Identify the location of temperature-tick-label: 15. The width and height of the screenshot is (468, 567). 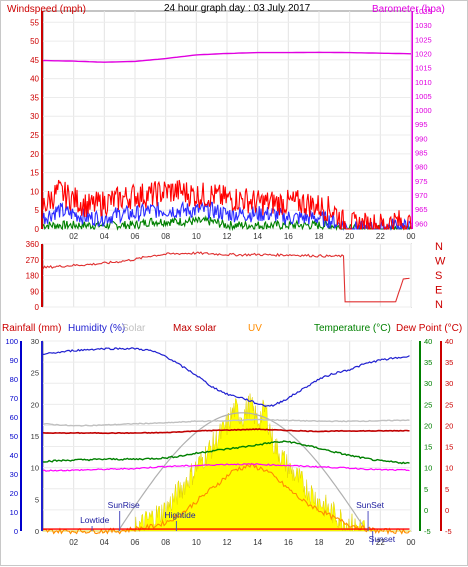
(428, 447).